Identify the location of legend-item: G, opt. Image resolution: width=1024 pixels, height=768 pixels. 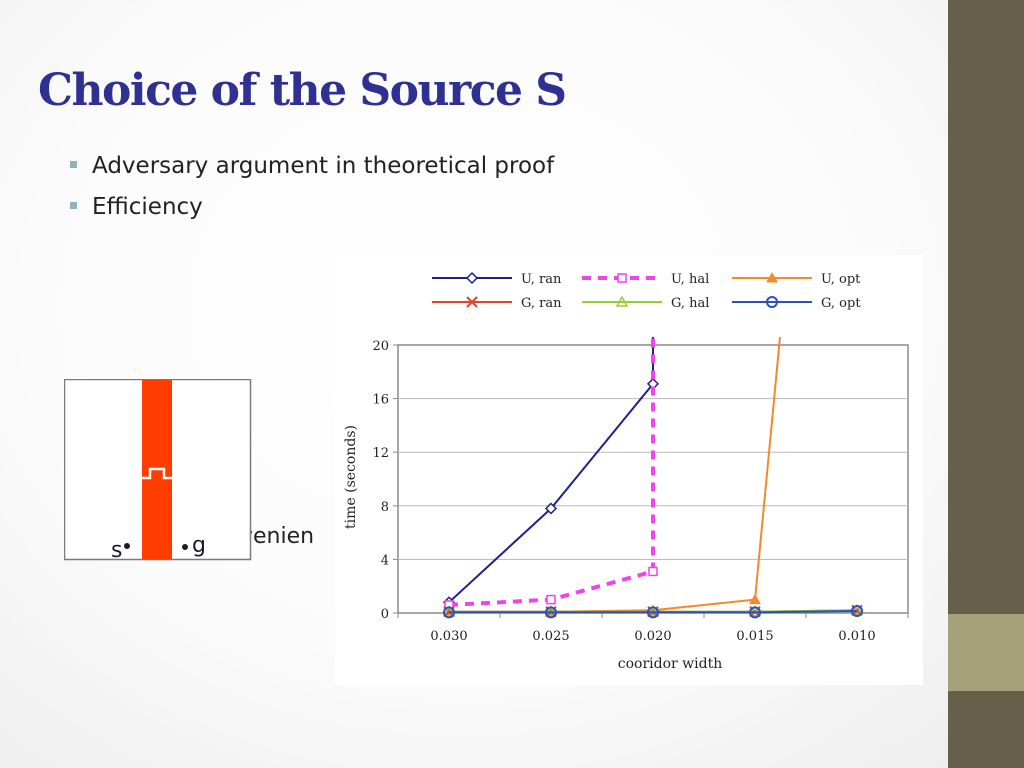
(796, 303).